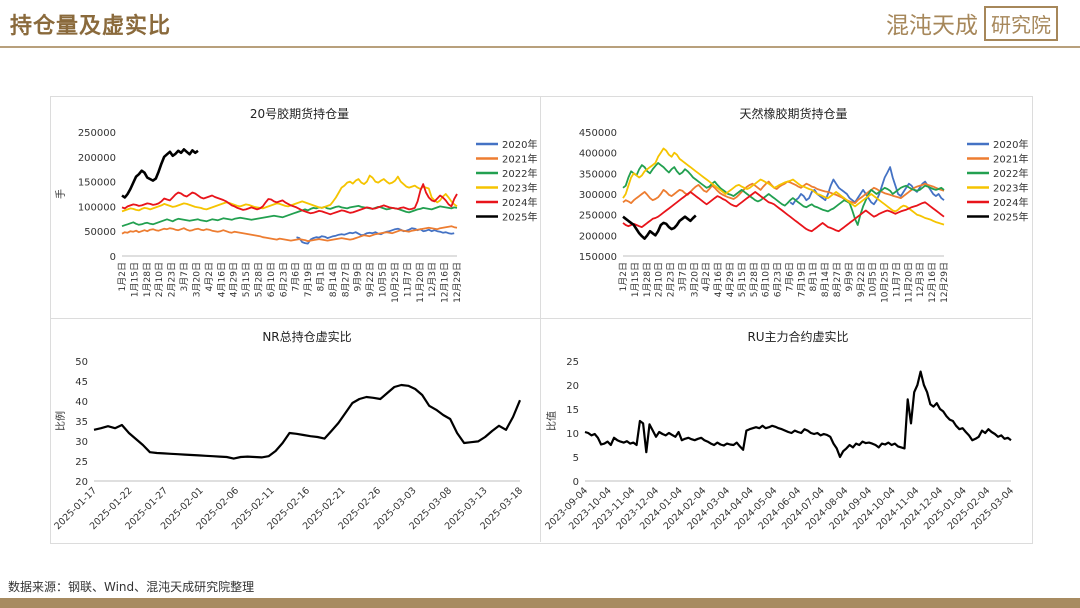  I want to click on y-tick-label: 15, so click(572, 410).